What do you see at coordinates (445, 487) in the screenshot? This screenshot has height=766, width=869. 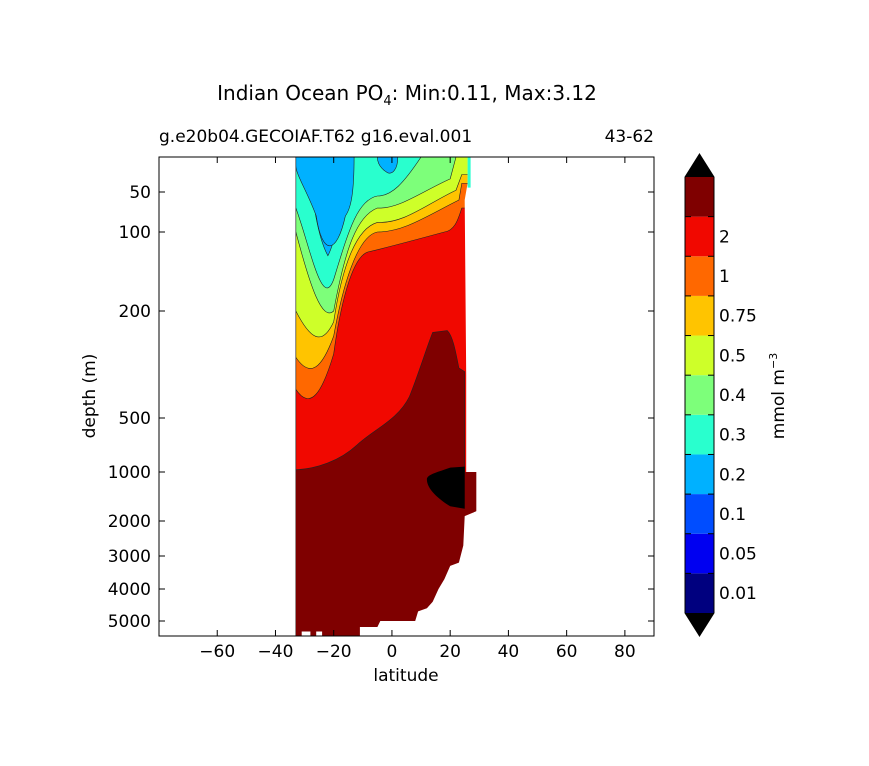 I see `over-max-region` at bounding box center [445, 487].